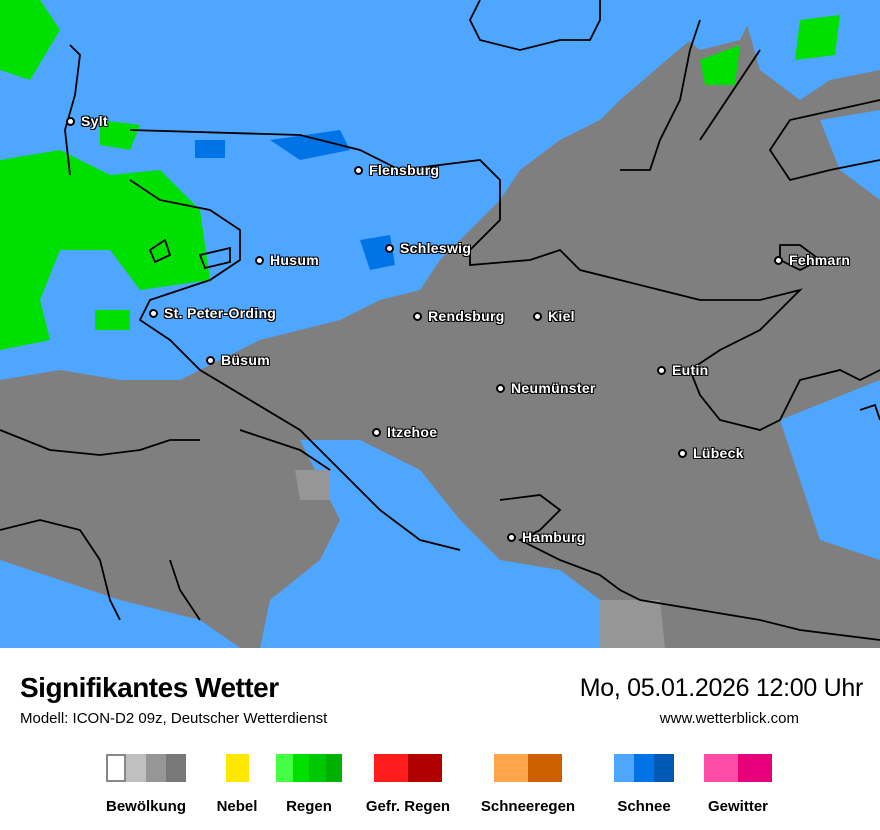 This screenshot has width=880, height=830. What do you see at coordinates (820, 260) in the screenshot?
I see `city-label: Fehmarn` at bounding box center [820, 260].